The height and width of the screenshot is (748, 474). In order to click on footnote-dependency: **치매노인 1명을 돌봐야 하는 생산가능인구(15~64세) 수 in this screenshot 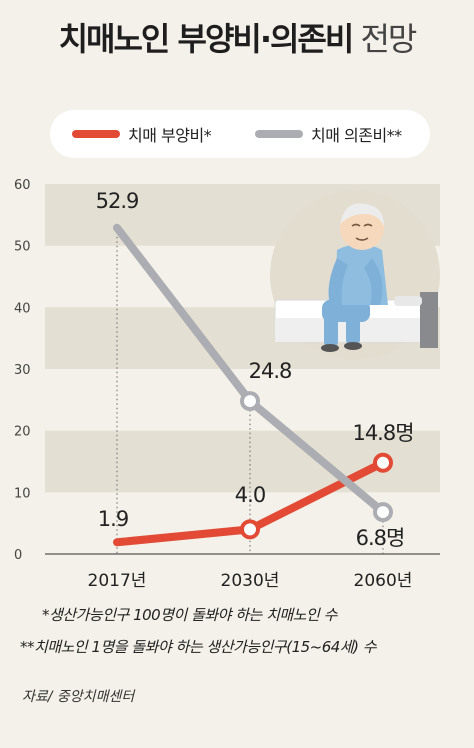, I will do `click(198, 647)`.